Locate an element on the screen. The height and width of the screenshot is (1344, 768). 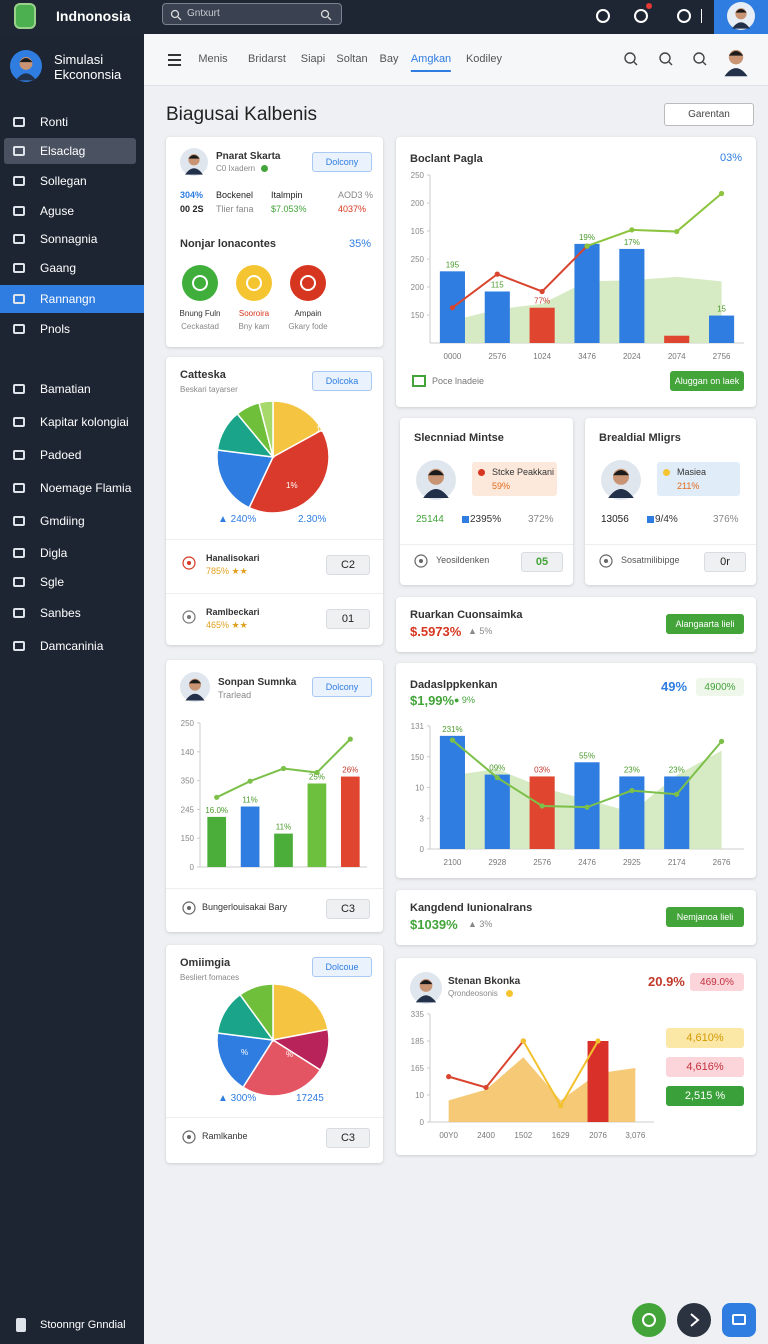
menu-item: Aguse is located at coordinates (72, 211).